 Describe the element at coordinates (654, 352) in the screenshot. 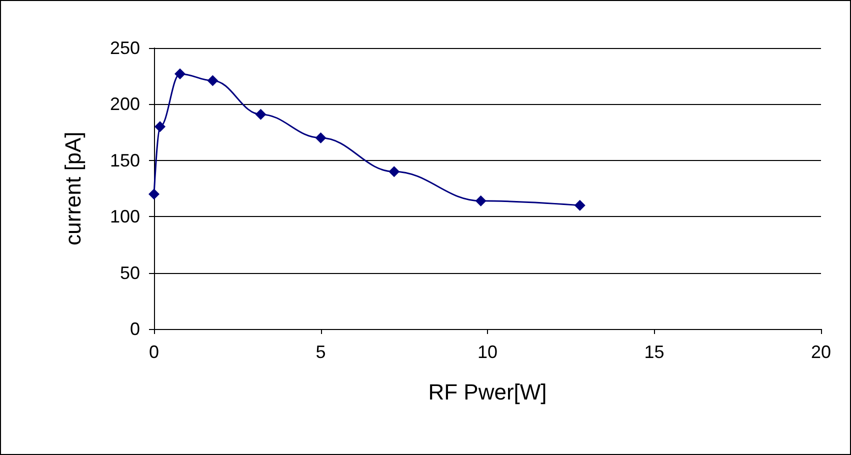

I see `x-tick-label: 15` at that location.